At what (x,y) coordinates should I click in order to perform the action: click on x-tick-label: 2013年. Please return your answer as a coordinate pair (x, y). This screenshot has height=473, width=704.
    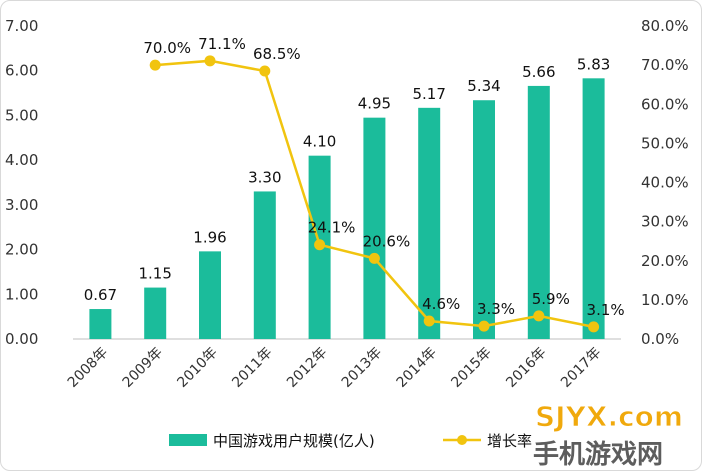
    Looking at the image, I should click on (362, 368).